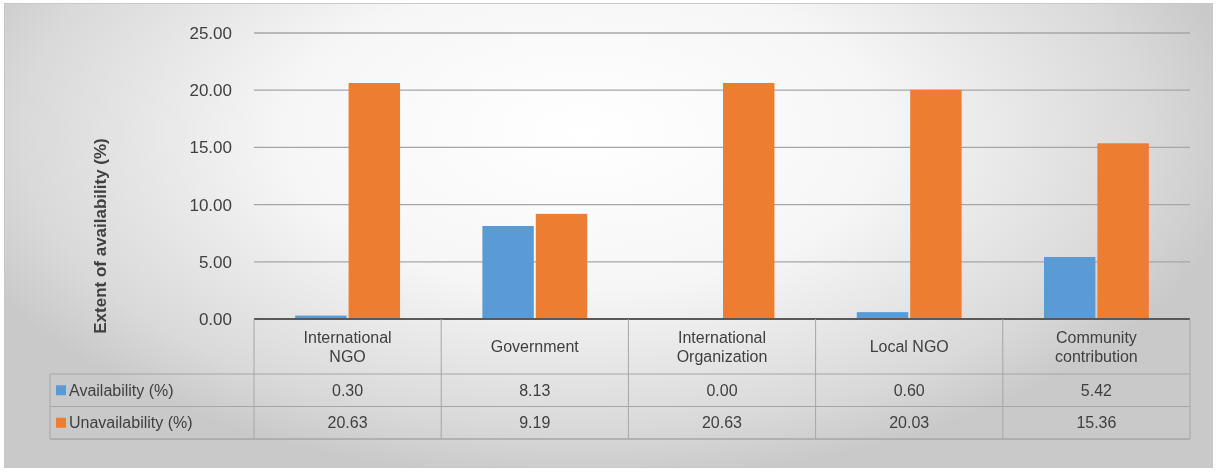 This screenshot has width=1218, height=474. I want to click on y-tick-label: 0.00, so click(215, 319).